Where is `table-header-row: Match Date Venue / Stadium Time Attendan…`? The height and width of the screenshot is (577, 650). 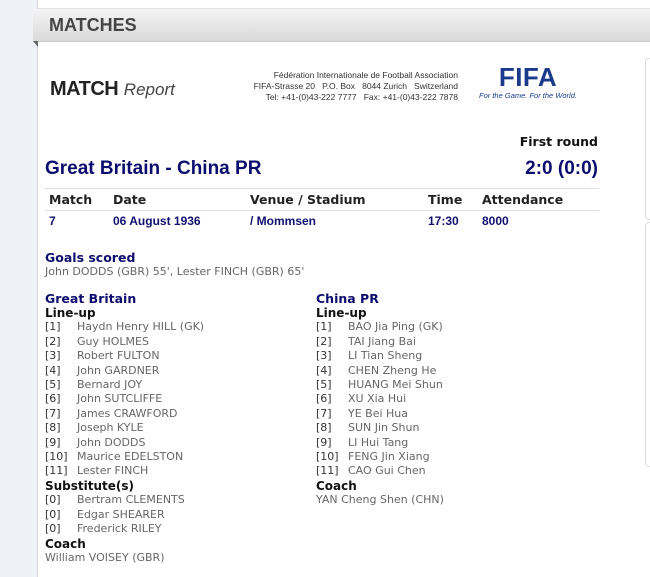
table-header-row: Match Date Venue / Stadium Time Attendan… is located at coordinates (322, 200).